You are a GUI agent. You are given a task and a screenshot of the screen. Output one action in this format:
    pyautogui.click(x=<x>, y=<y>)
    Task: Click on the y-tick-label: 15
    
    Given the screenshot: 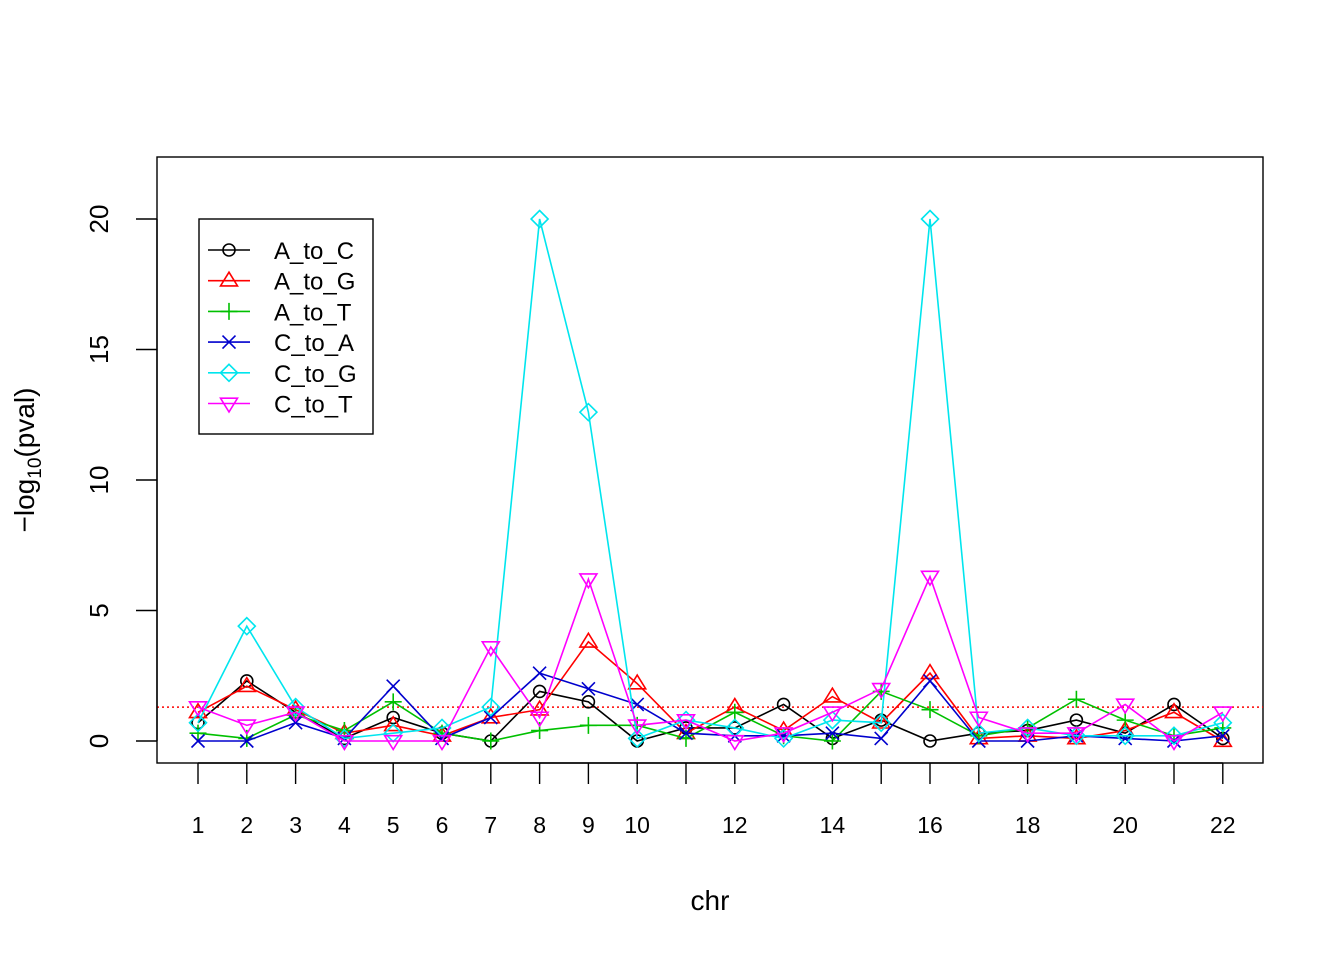 What is the action you would take?
    pyautogui.click(x=99, y=349)
    